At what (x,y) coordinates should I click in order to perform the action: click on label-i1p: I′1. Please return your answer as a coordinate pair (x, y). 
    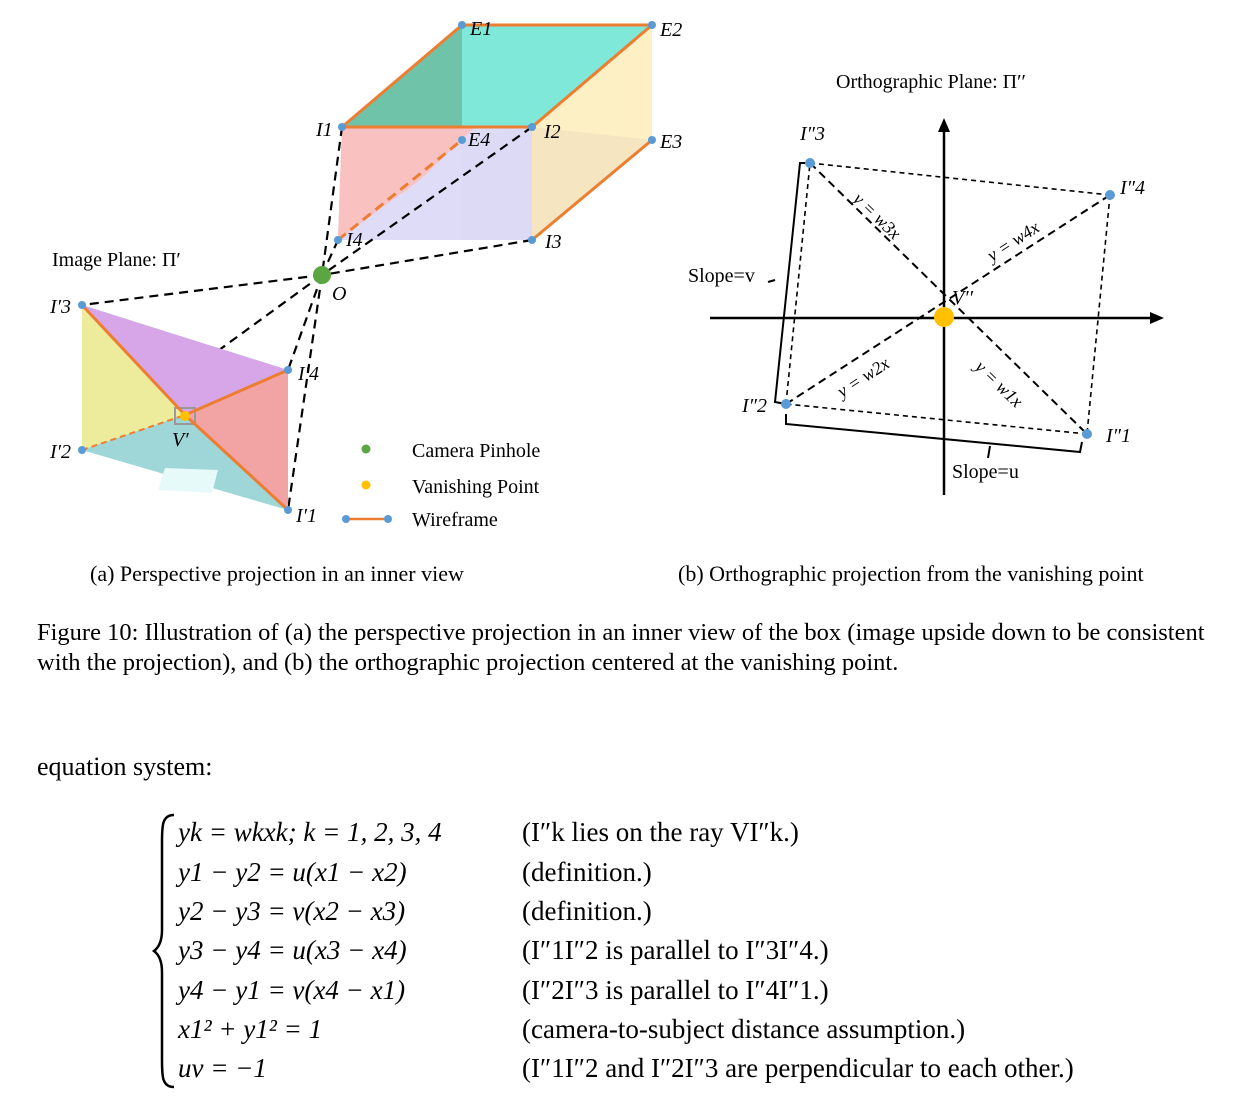
    Looking at the image, I should click on (306, 516).